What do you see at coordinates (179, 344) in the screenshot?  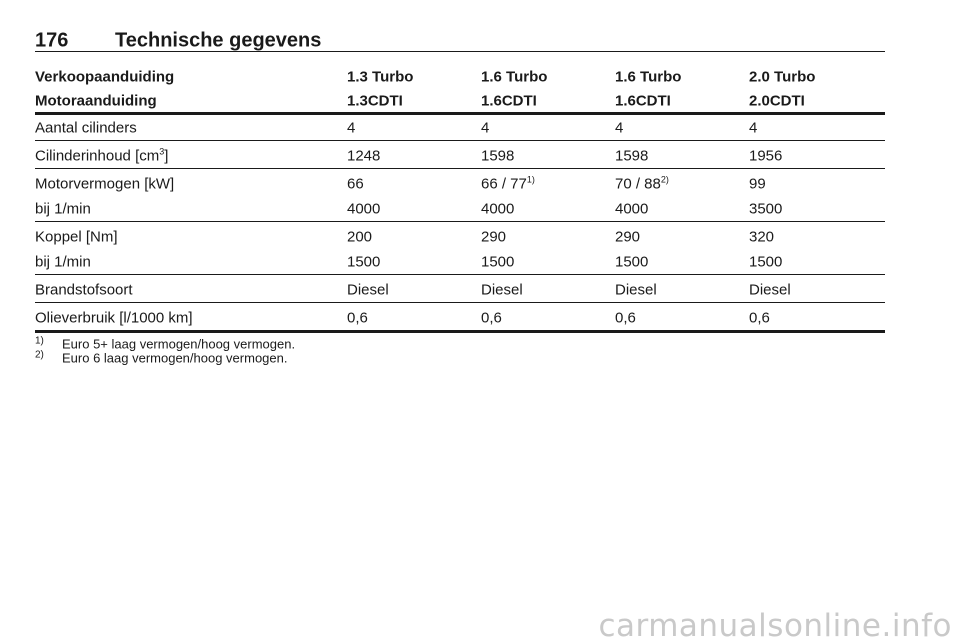 I see `footnote-text: Euro 5+ laag vermogen/hoog vermogen.` at bounding box center [179, 344].